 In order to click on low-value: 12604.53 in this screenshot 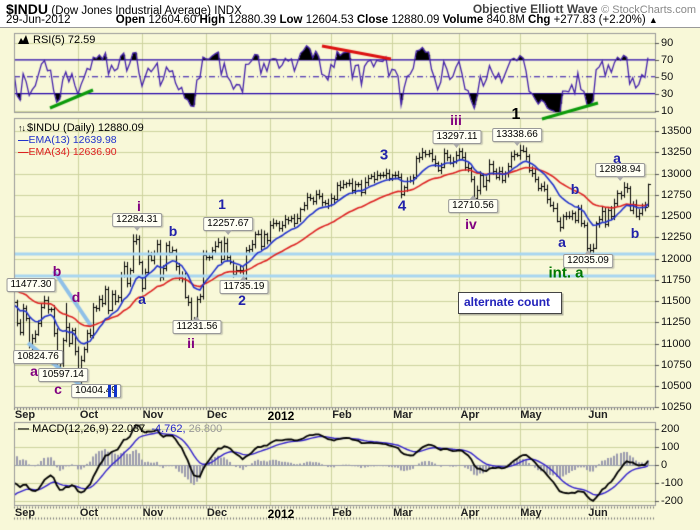, I will do `click(329, 20)`.